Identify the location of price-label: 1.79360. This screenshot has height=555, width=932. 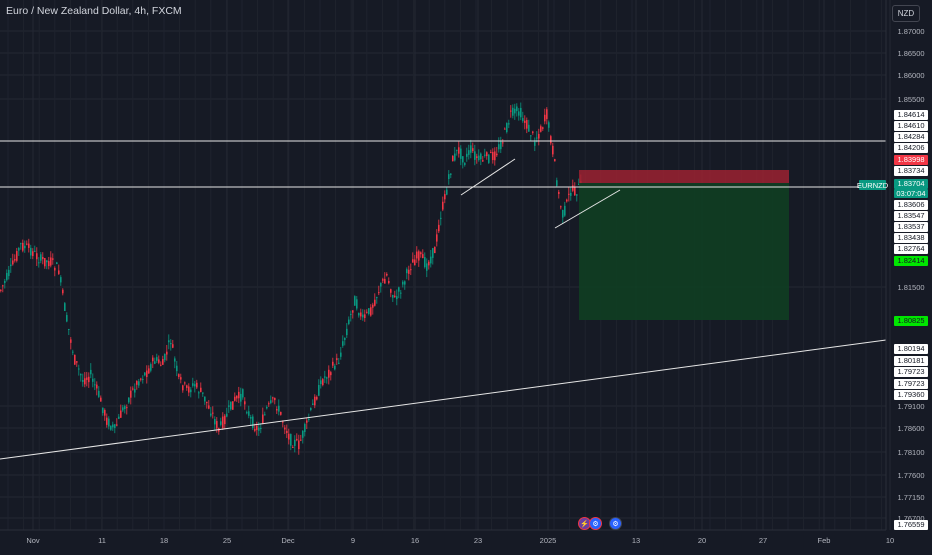
(911, 395).